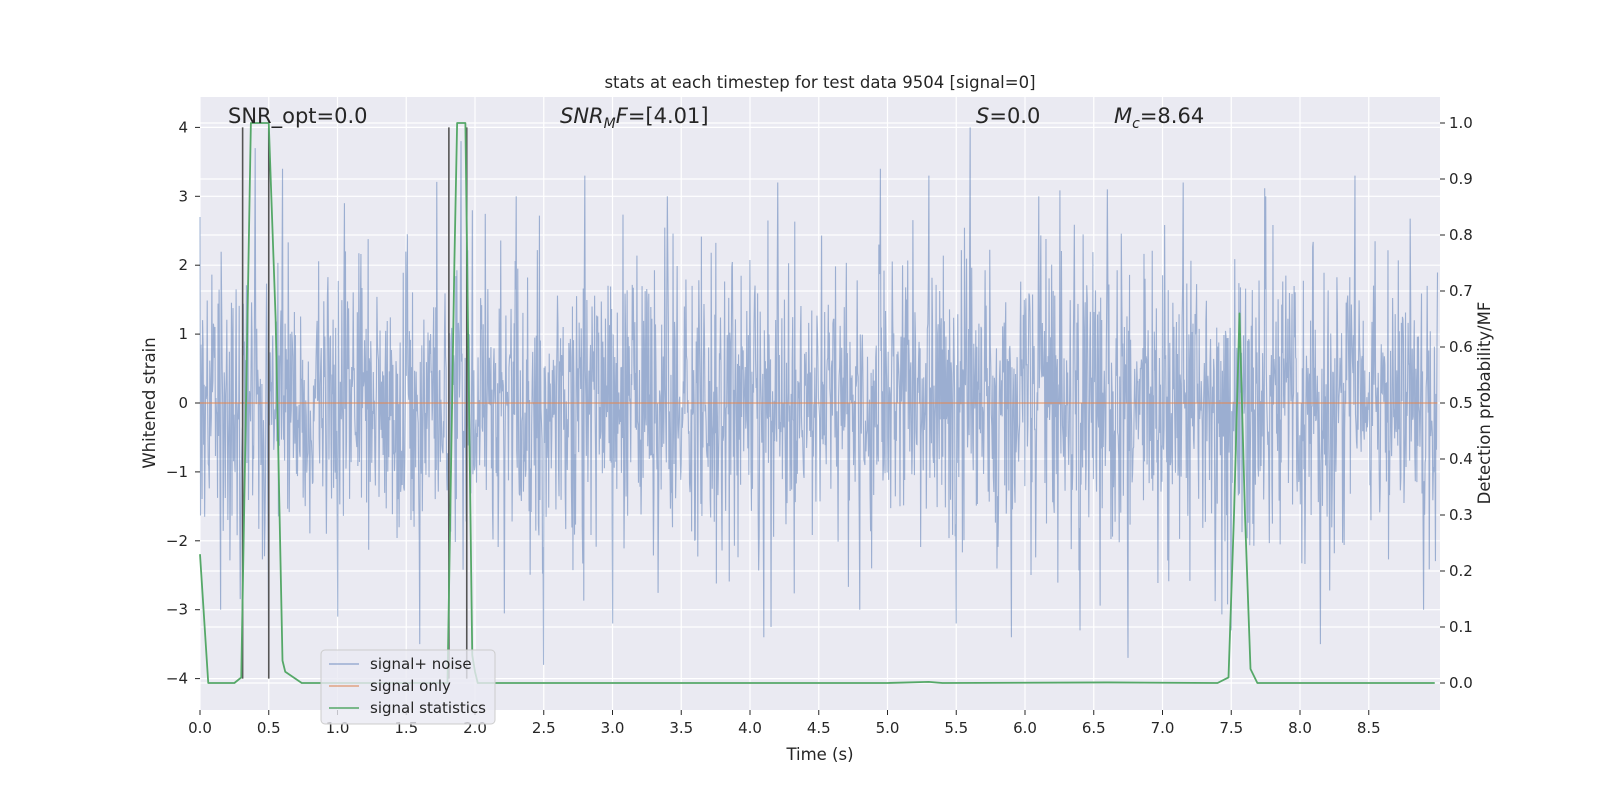 This screenshot has height=800, width=1600. I want to click on x-tick-label: 8.5, so click(1369, 728).